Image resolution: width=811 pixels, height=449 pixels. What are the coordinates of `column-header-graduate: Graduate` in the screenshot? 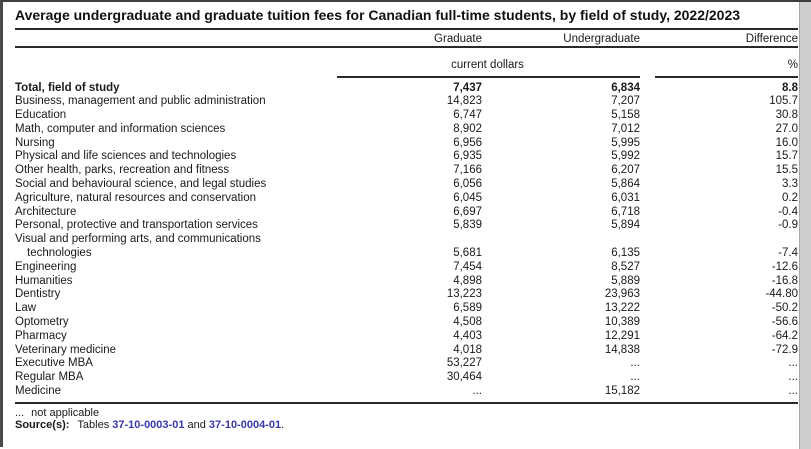 It's located at (458, 38).